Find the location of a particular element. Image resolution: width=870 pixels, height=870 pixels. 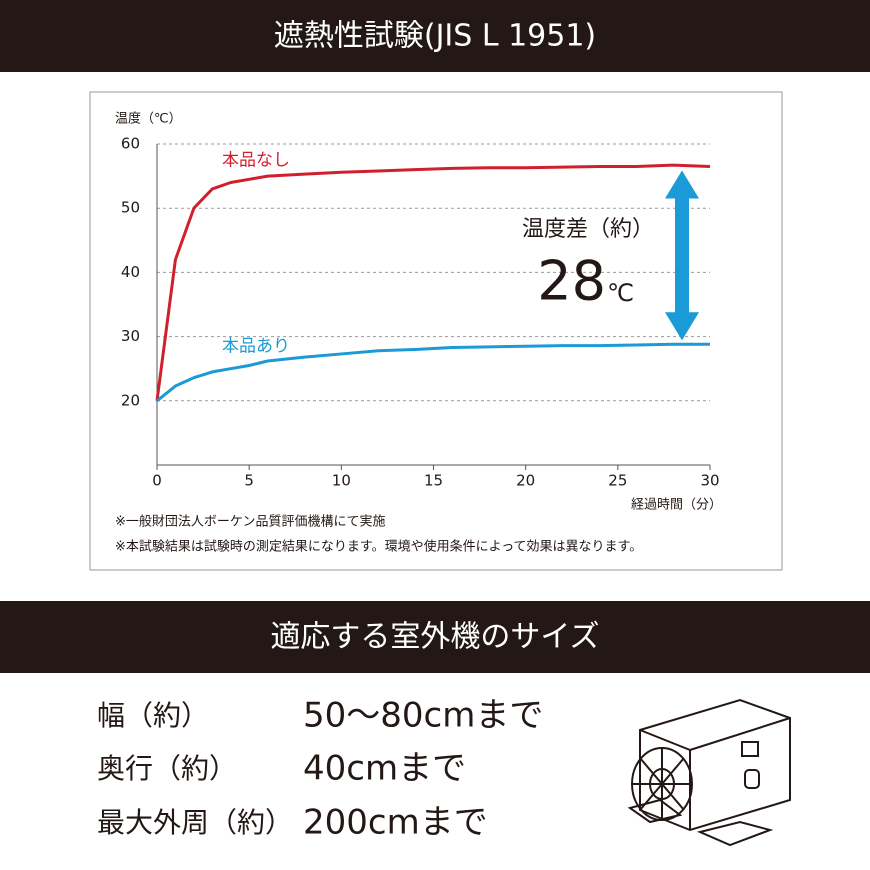

x-tick-label: 10 is located at coordinates (341, 481).